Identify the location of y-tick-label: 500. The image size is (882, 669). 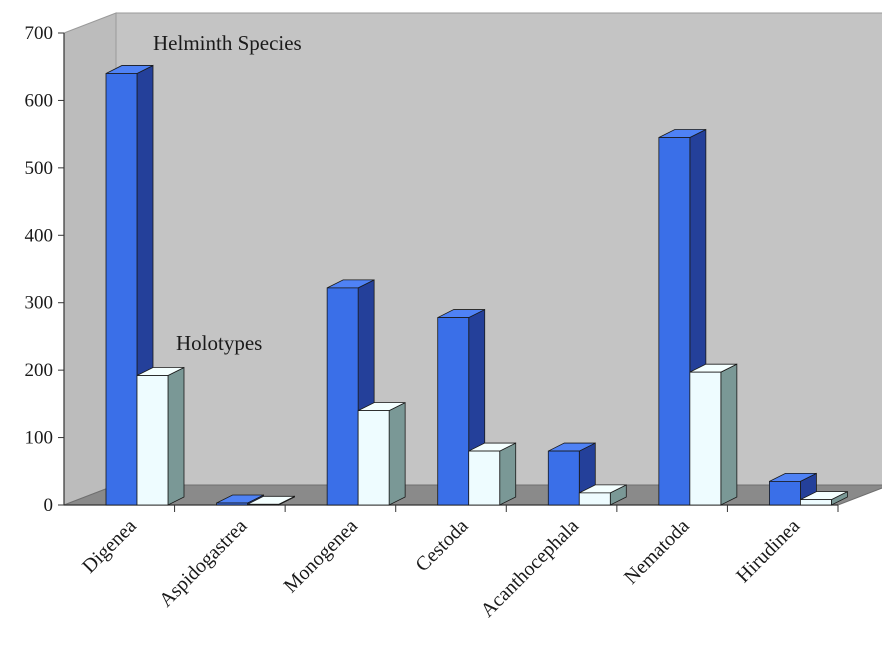
(39, 168).